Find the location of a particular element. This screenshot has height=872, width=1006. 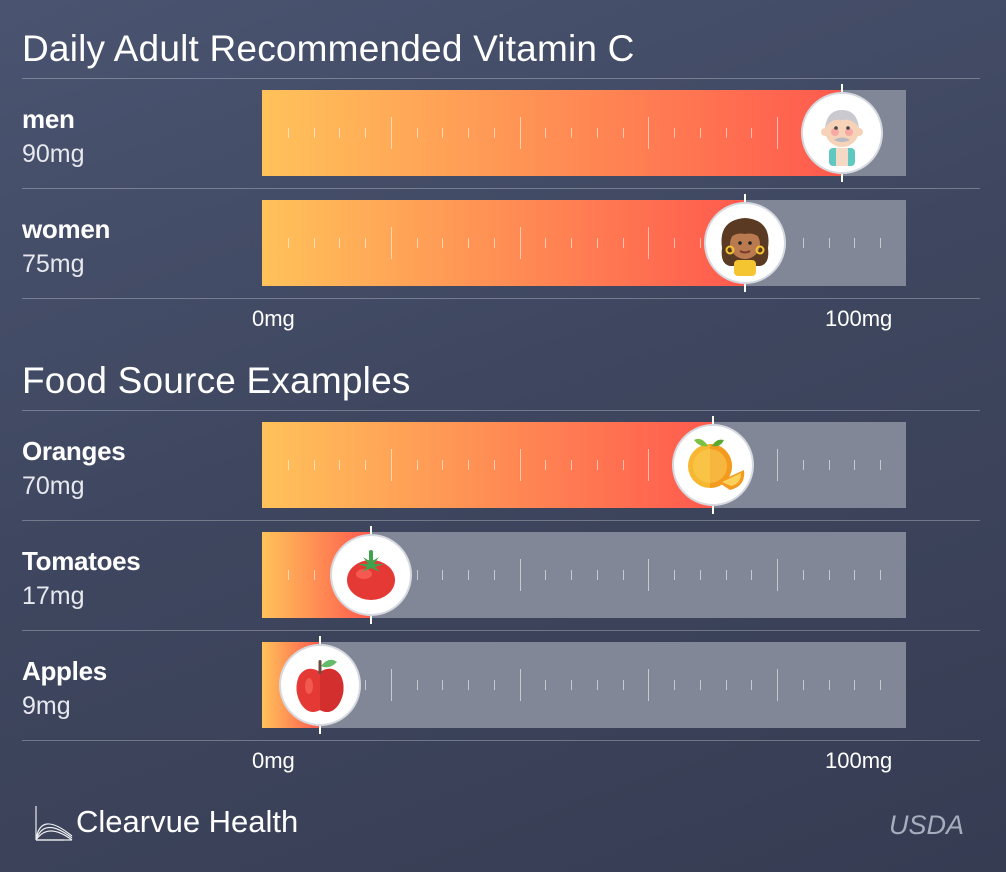

row-label-women: women 75mg is located at coordinates (66, 246).